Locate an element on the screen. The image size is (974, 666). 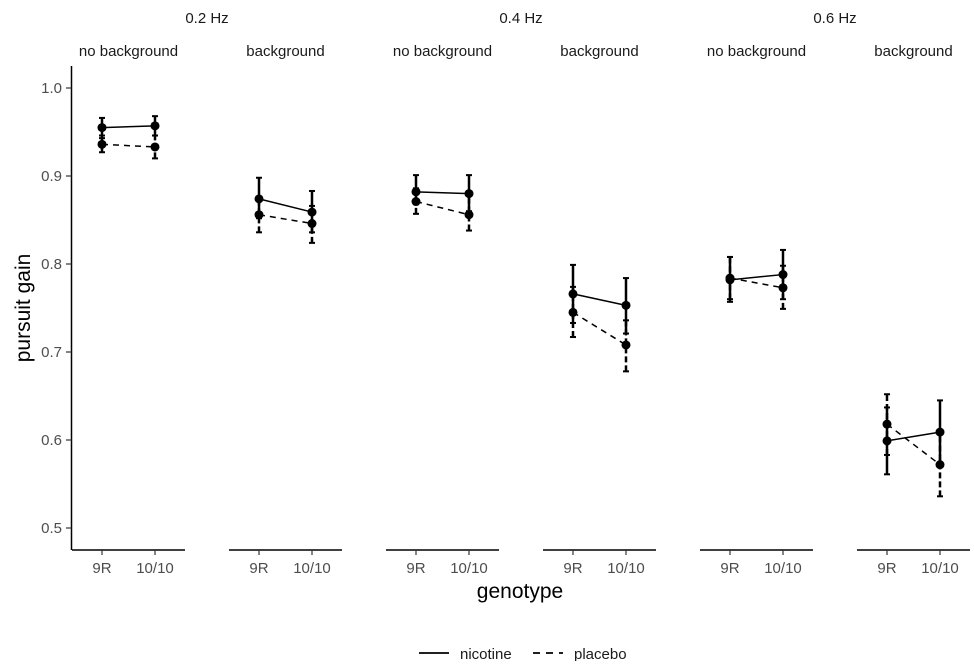
frequency-strip-label: 0.4 Hz is located at coordinates (520, 18).